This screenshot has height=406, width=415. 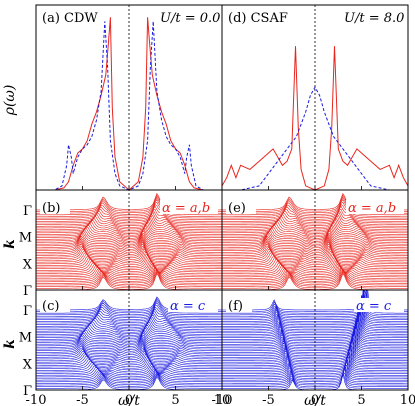 What do you see at coordinates (10, 344) in the screenshot?
I see `y-axis-label-k-c: k` at bounding box center [10, 344].